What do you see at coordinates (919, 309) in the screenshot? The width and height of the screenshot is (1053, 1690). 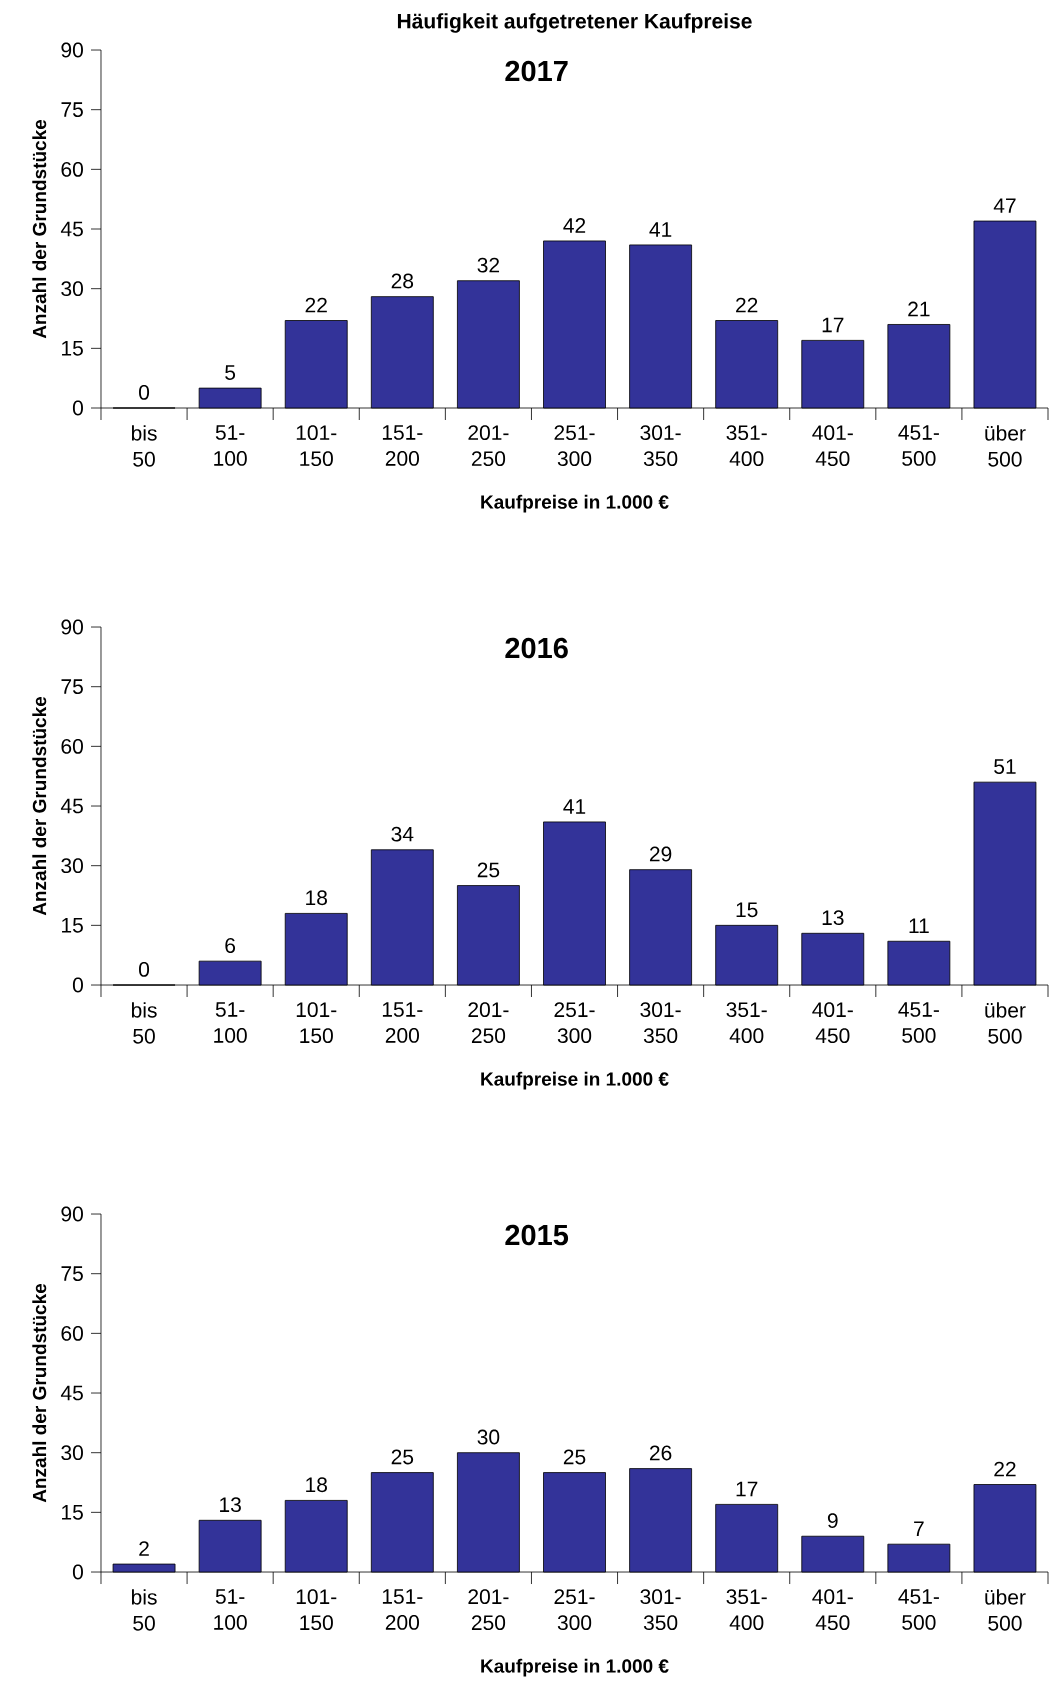 I see `data-label: 21` at bounding box center [919, 309].